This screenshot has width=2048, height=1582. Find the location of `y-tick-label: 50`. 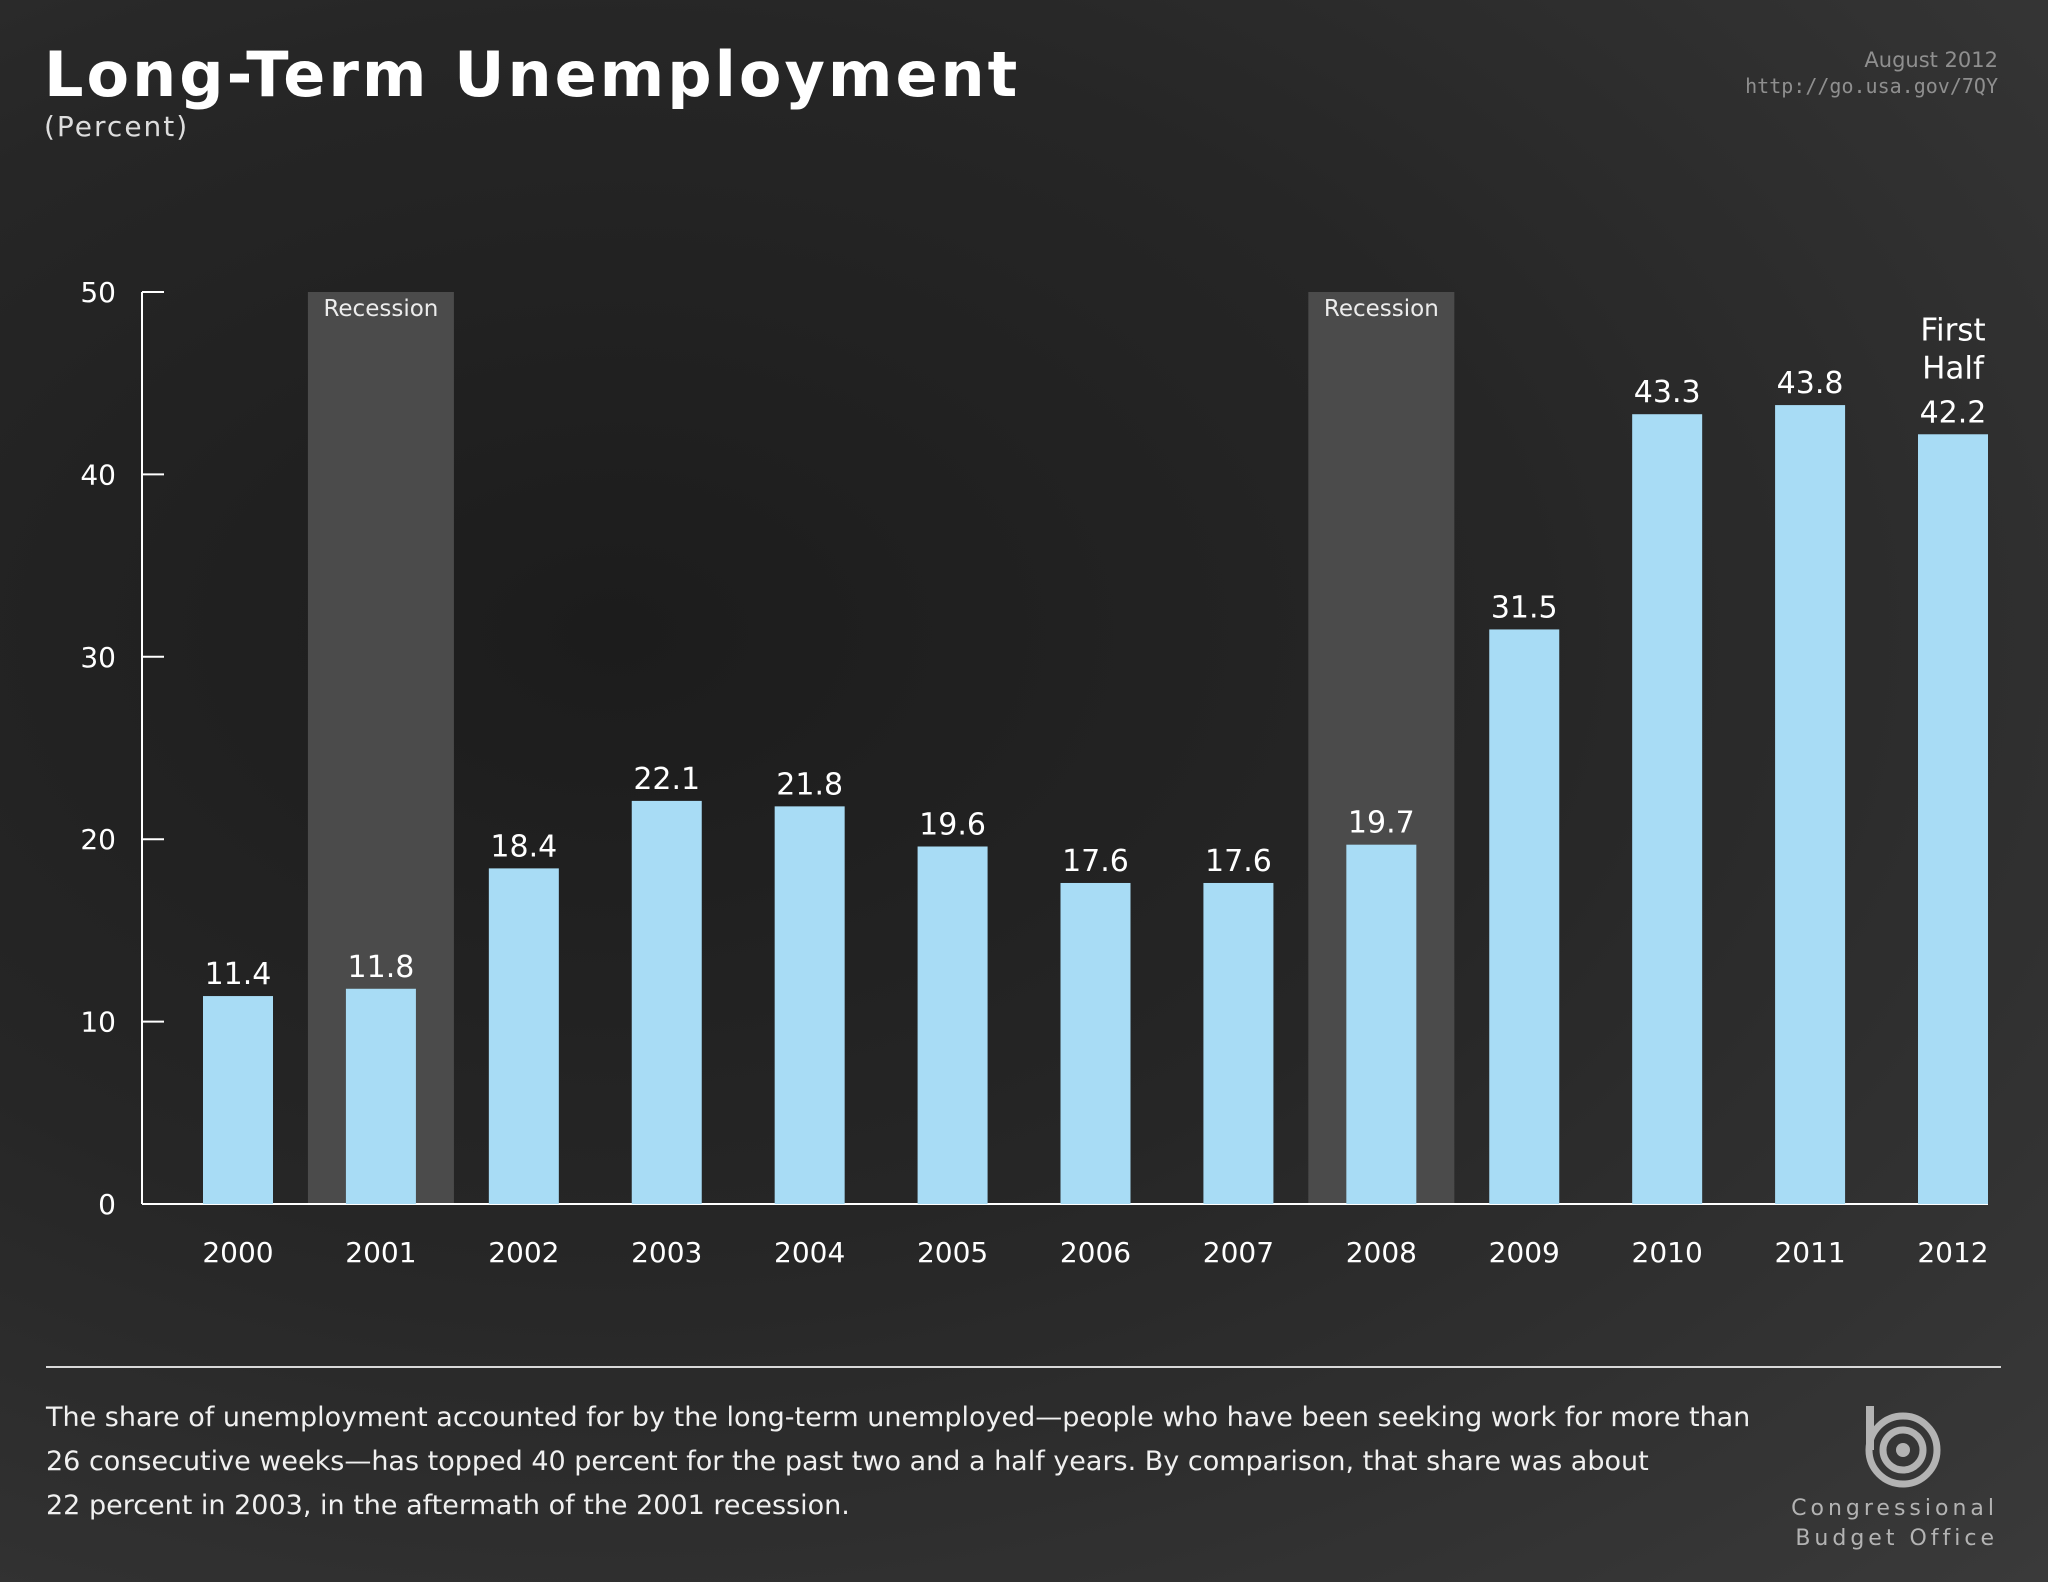

y-tick-label: 50 is located at coordinates (98, 292).